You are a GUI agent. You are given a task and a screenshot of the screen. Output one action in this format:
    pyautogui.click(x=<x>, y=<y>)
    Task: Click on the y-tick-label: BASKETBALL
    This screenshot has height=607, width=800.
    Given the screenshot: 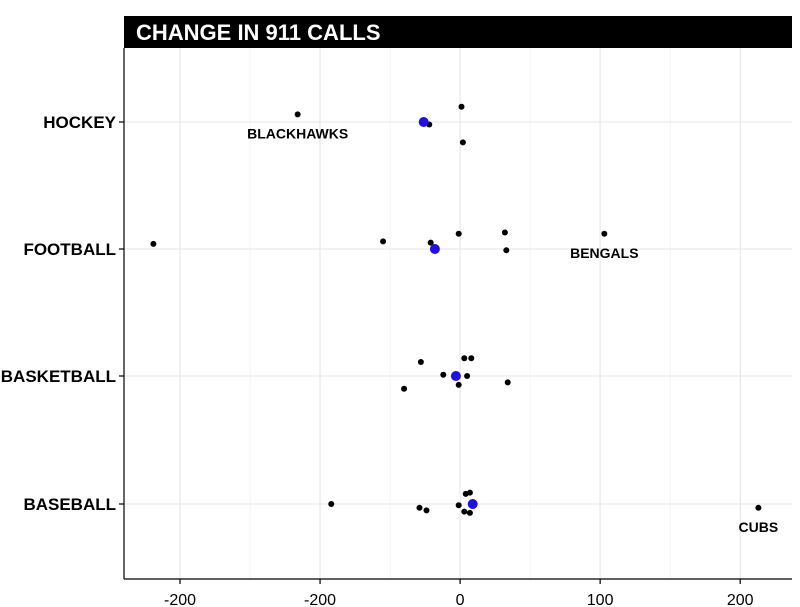 What is the action you would take?
    pyautogui.click(x=58, y=376)
    